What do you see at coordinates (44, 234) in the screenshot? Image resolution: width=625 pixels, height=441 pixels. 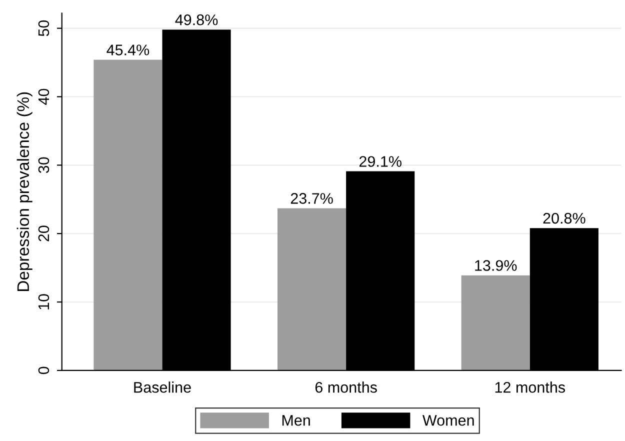 I see `y-tick-label: 20` at bounding box center [44, 234].